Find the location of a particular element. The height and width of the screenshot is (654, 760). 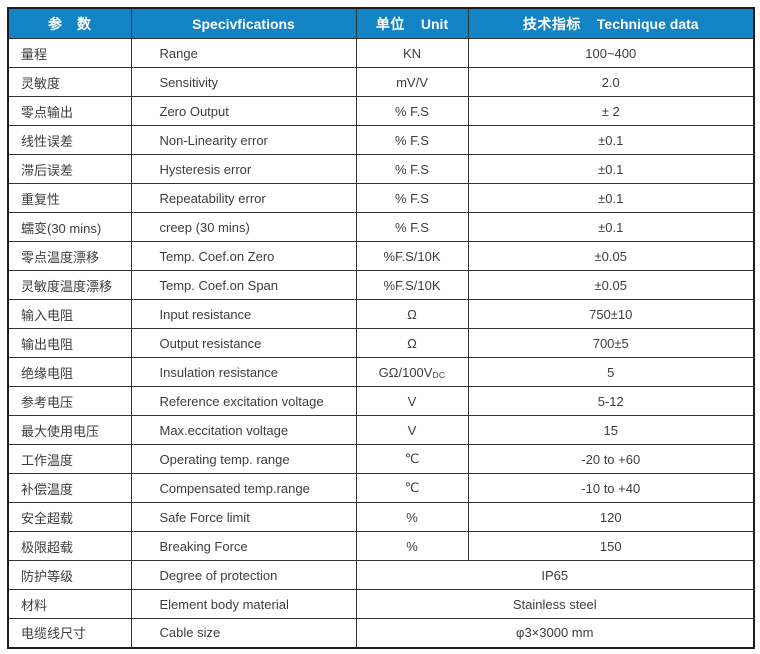

table-row: 最大使用电压 Max.eccitation voltage V 15 is located at coordinates (381, 430).